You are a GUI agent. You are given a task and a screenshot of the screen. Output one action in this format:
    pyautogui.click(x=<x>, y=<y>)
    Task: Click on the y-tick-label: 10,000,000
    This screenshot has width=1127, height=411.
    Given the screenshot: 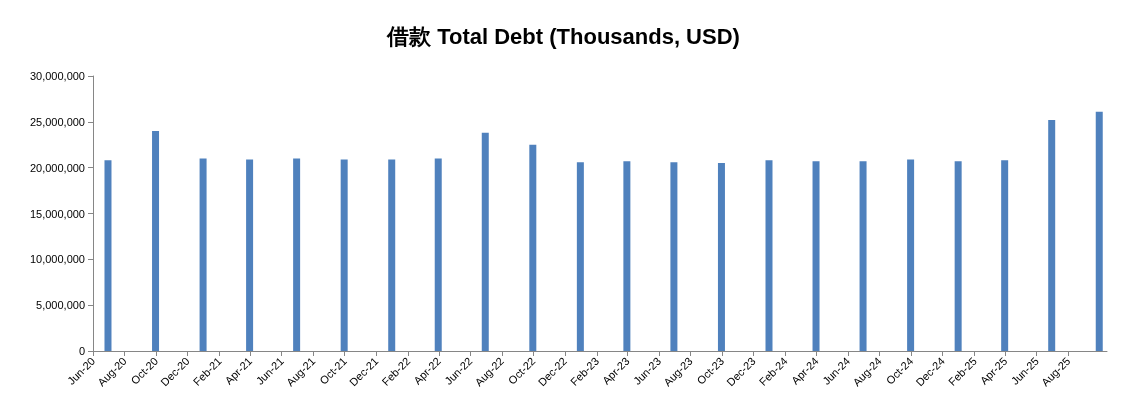 What is the action you would take?
    pyautogui.click(x=57, y=259)
    